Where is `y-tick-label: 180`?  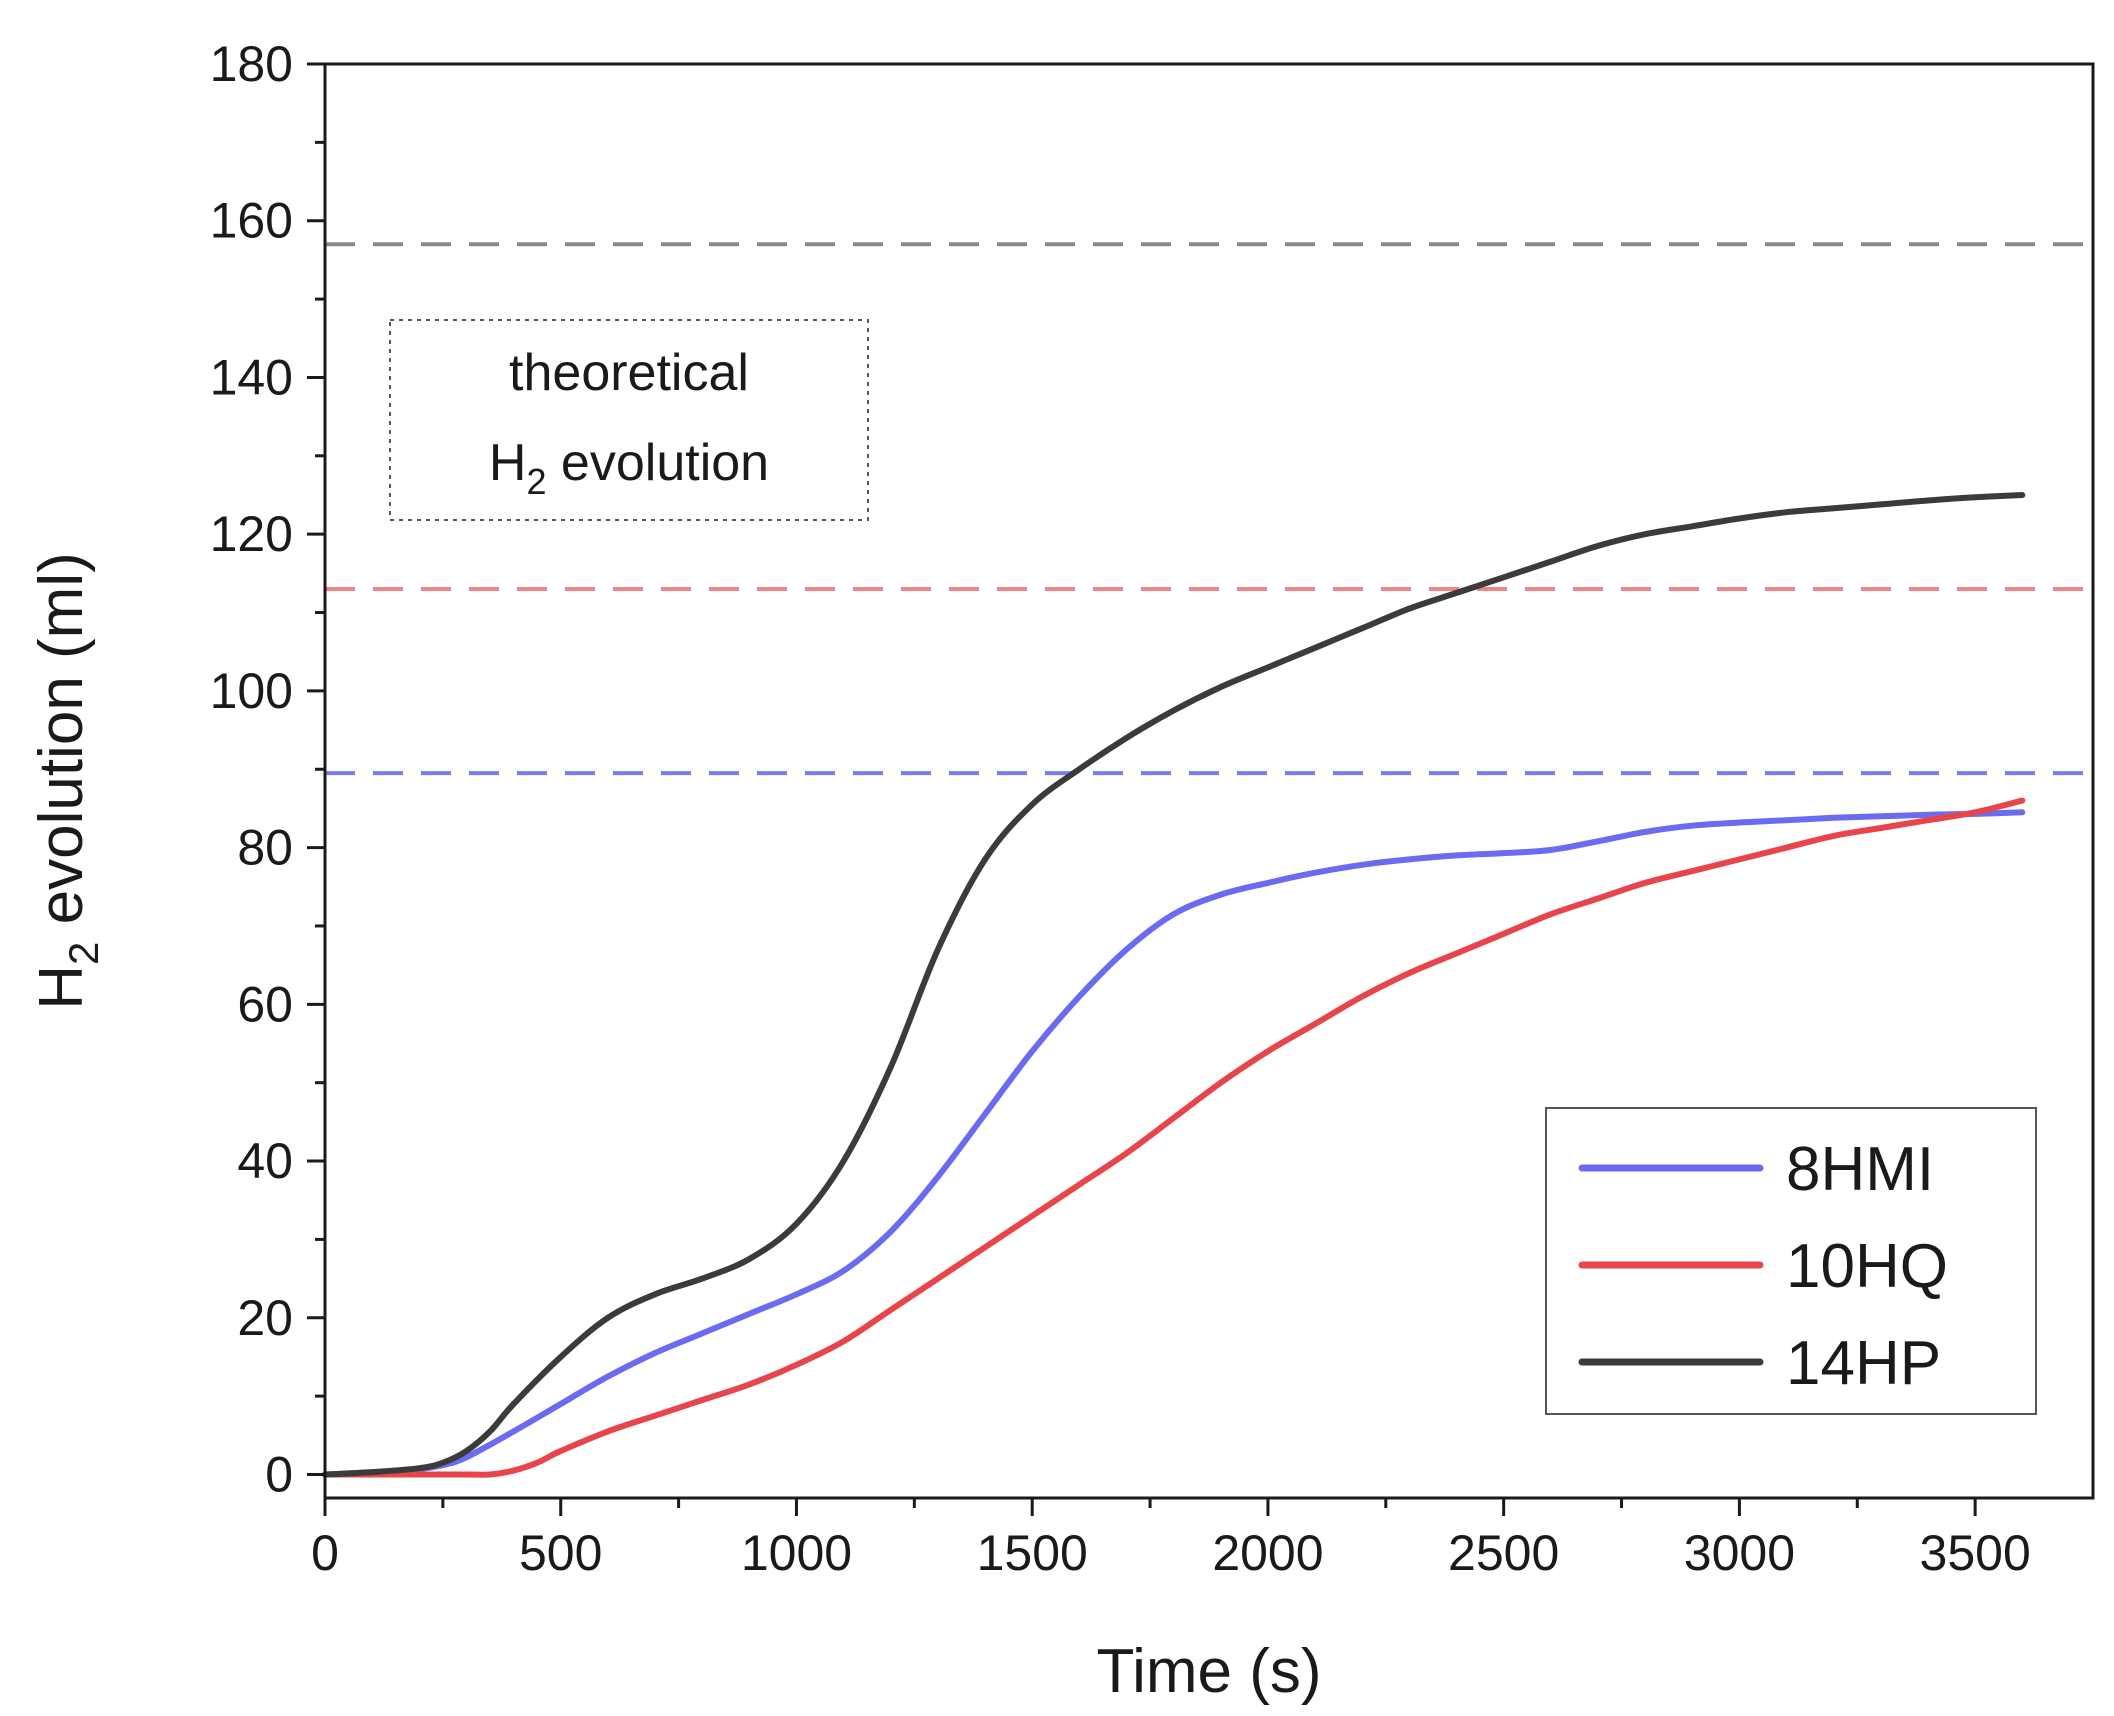
y-tick-label: 180 is located at coordinates (251, 64).